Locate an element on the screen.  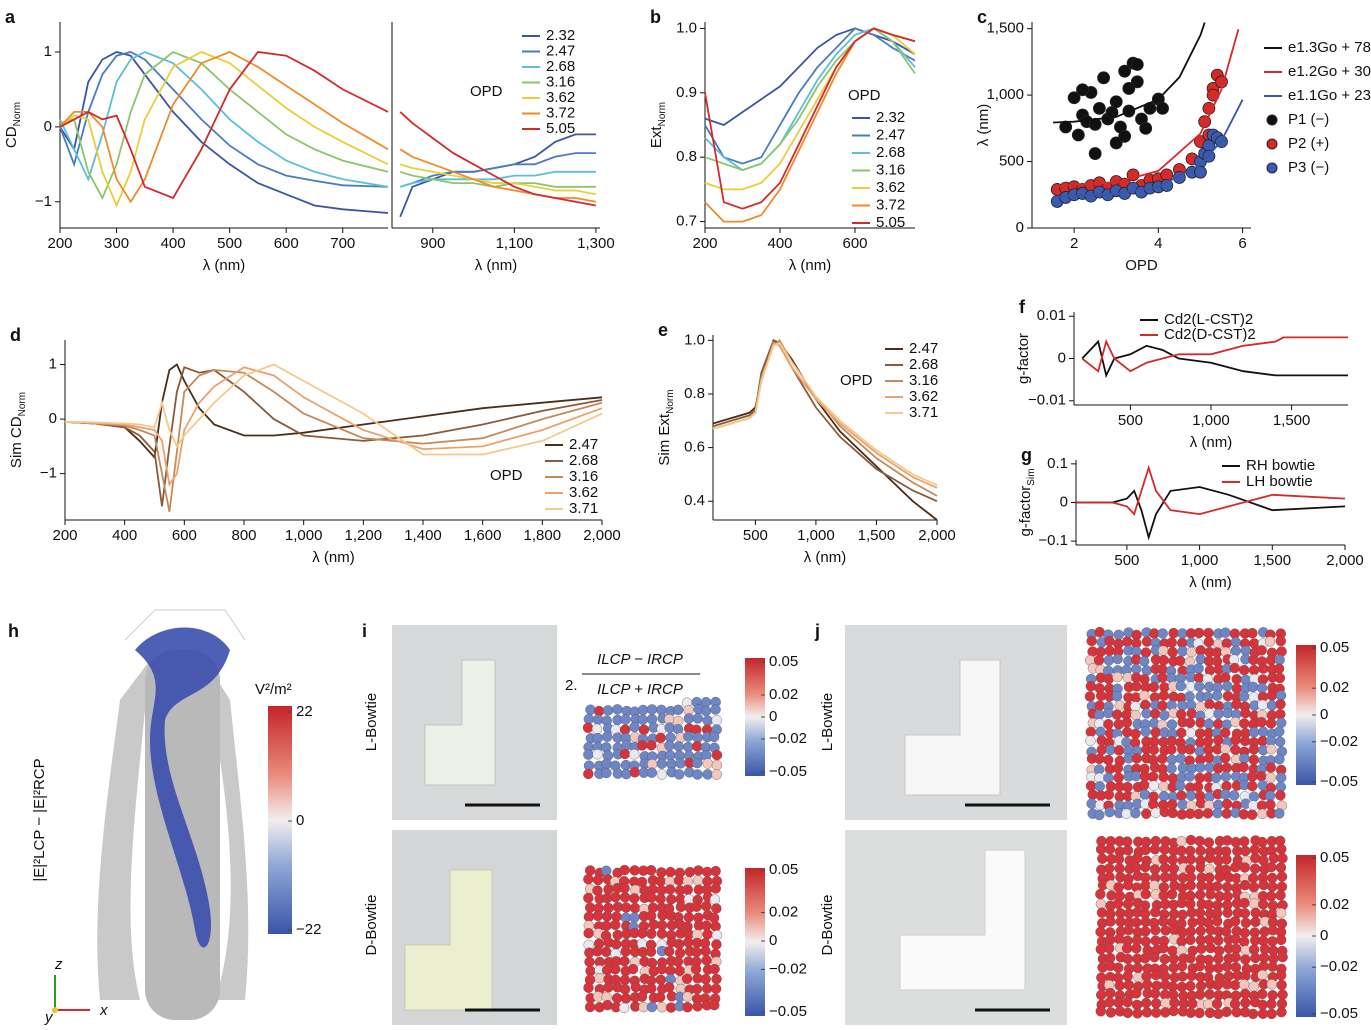
axis-name: x is located at coordinates (103, 1010).